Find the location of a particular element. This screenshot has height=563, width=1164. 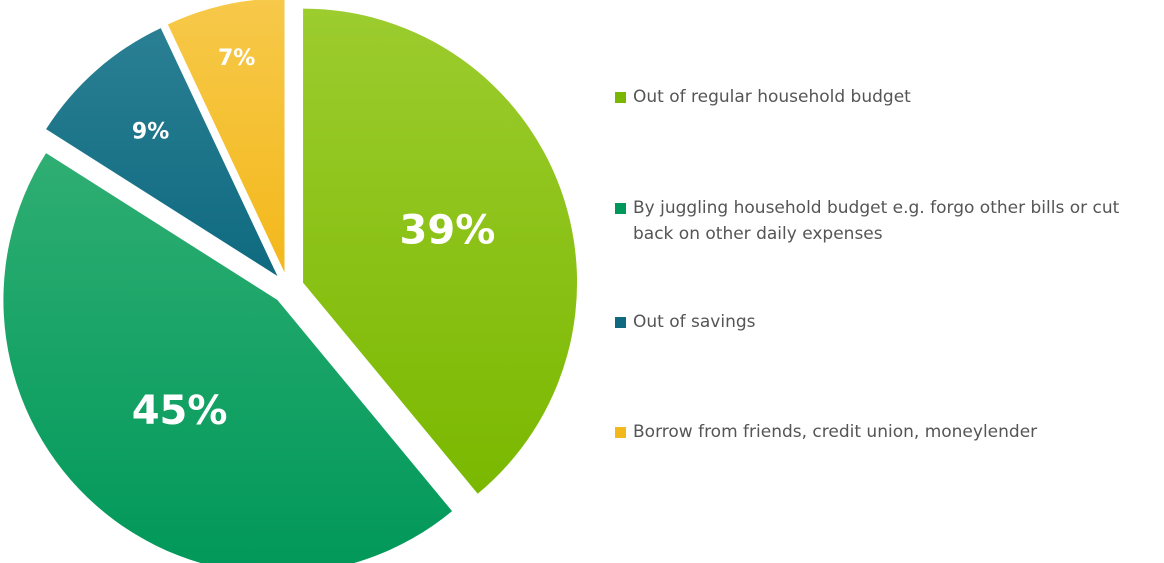

legend-item-regular-budget: Out of regular household budget is located at coordinates (887, 97).